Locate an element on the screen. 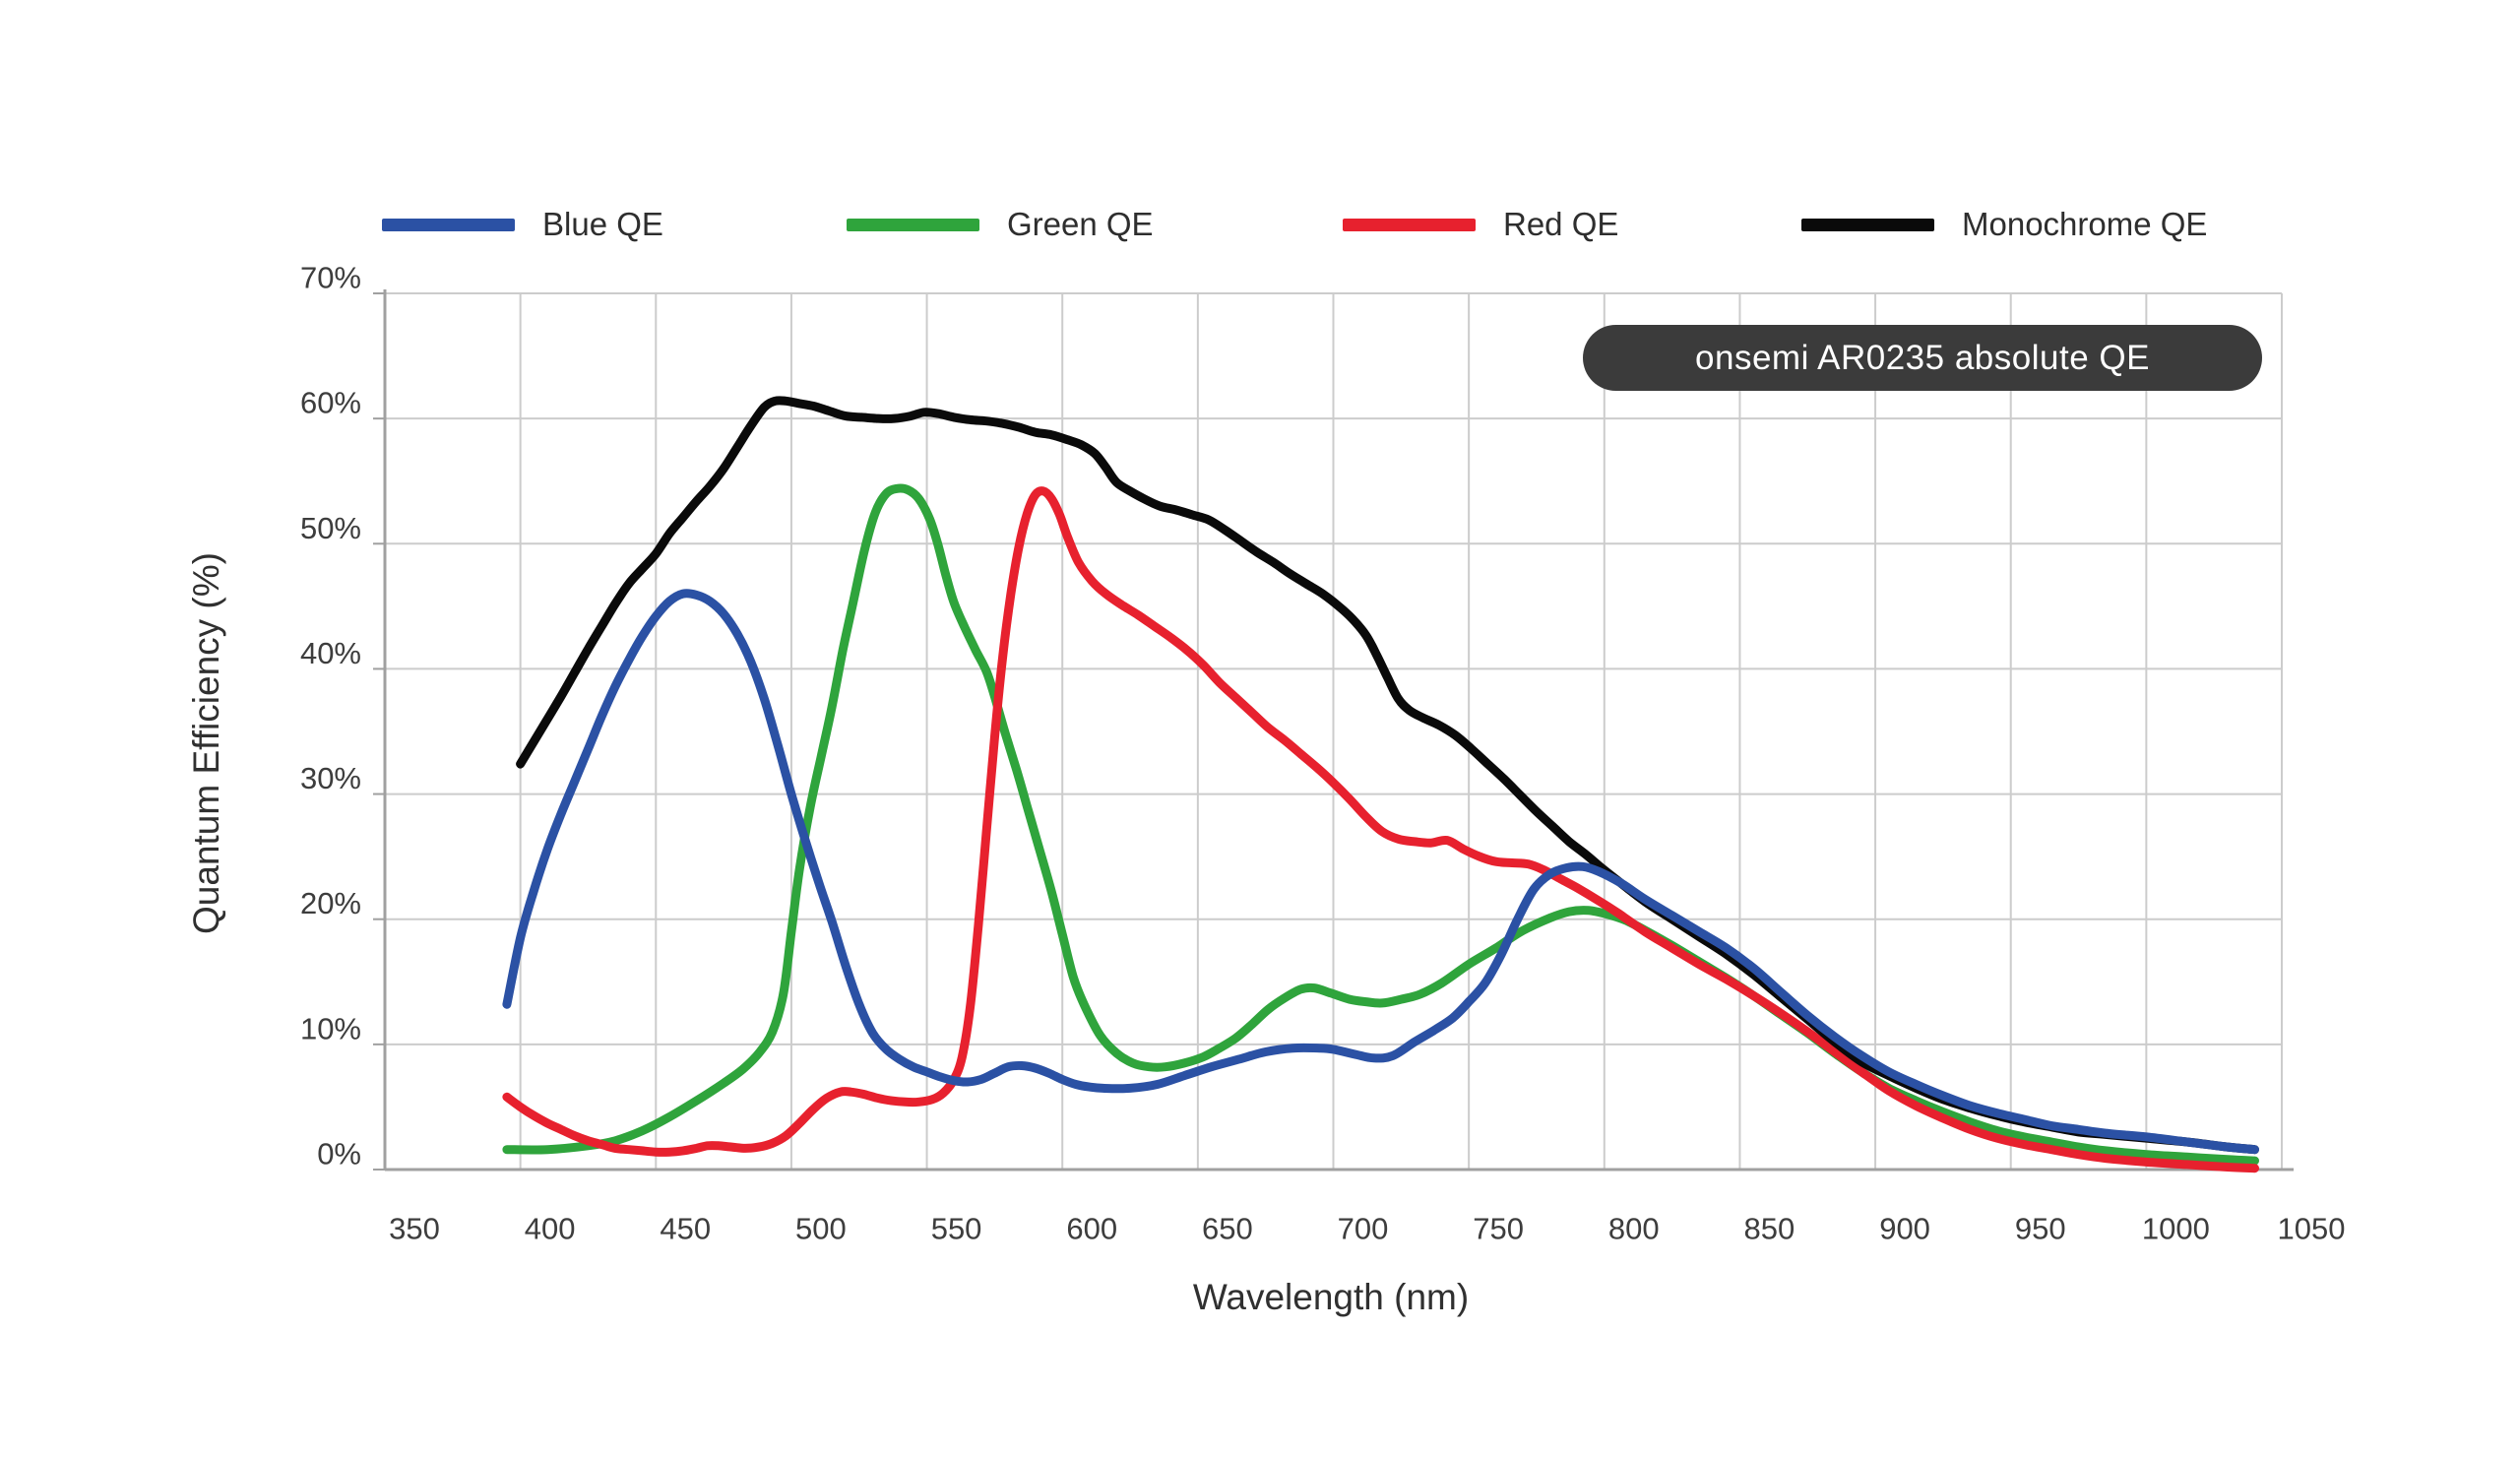 This screenshot has height=1457, width=2520. legend-swatch-blue-icon is located at coordinates (448, 224).